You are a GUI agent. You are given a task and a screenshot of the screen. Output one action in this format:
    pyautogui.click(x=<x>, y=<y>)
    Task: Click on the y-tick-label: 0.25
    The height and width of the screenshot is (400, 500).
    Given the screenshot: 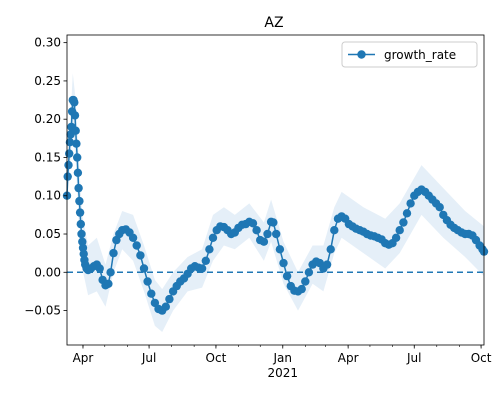 What is the action you would take?
    pyautogui.click(x=47, y=81)
    